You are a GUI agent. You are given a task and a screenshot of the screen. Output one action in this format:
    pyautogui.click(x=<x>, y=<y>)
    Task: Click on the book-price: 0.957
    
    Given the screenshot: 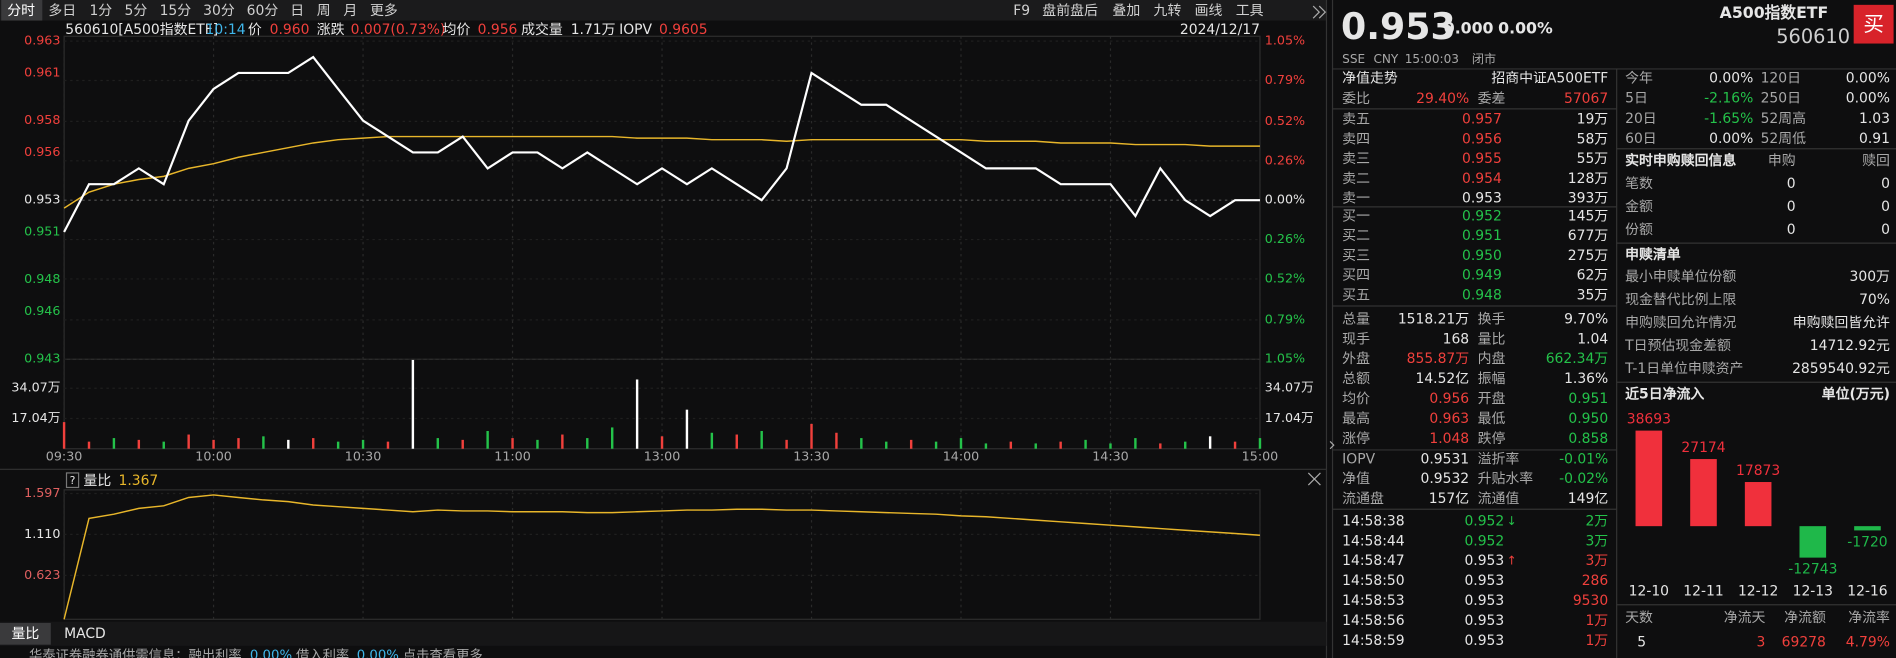 What is the action you would take?
    pyautogui.click(x=1482, y=120)
    